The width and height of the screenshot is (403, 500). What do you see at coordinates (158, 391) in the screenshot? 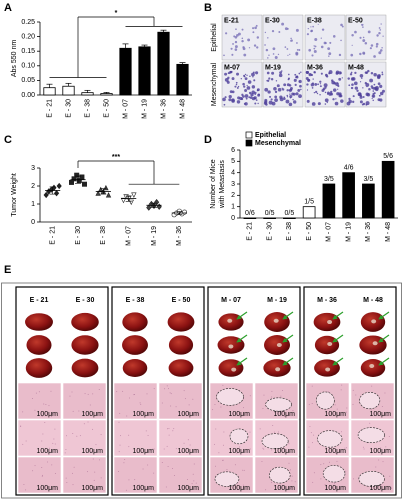
I see `group-box` at bounding box center [158, 391].